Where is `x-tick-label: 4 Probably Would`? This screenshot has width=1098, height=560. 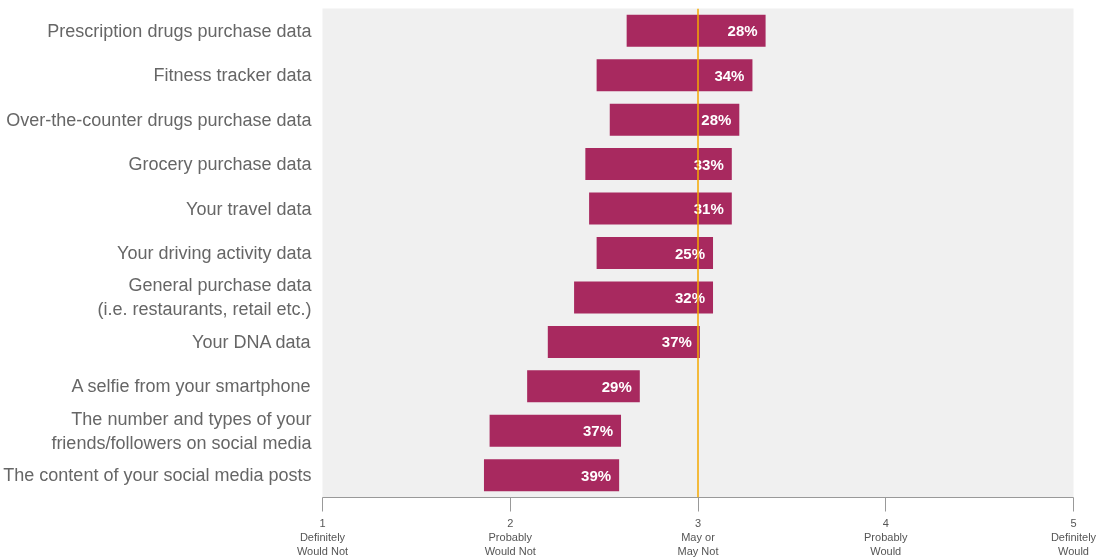 x-tick-label: 4 Probably Would is located at coordinates (886, 537).